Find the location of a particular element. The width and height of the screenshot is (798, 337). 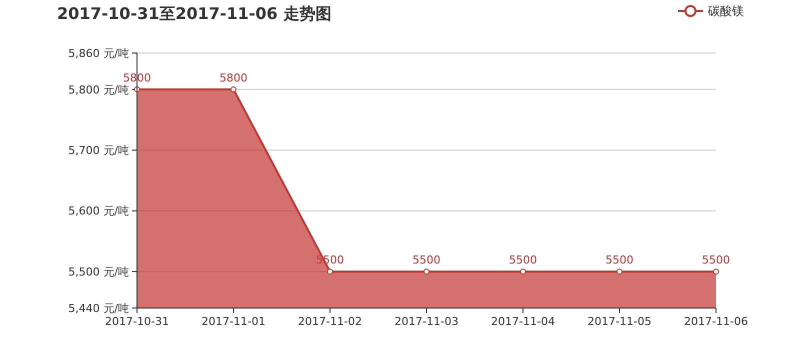

x-tick-label: 2017-11-02 is located at coordinates (330, 321).